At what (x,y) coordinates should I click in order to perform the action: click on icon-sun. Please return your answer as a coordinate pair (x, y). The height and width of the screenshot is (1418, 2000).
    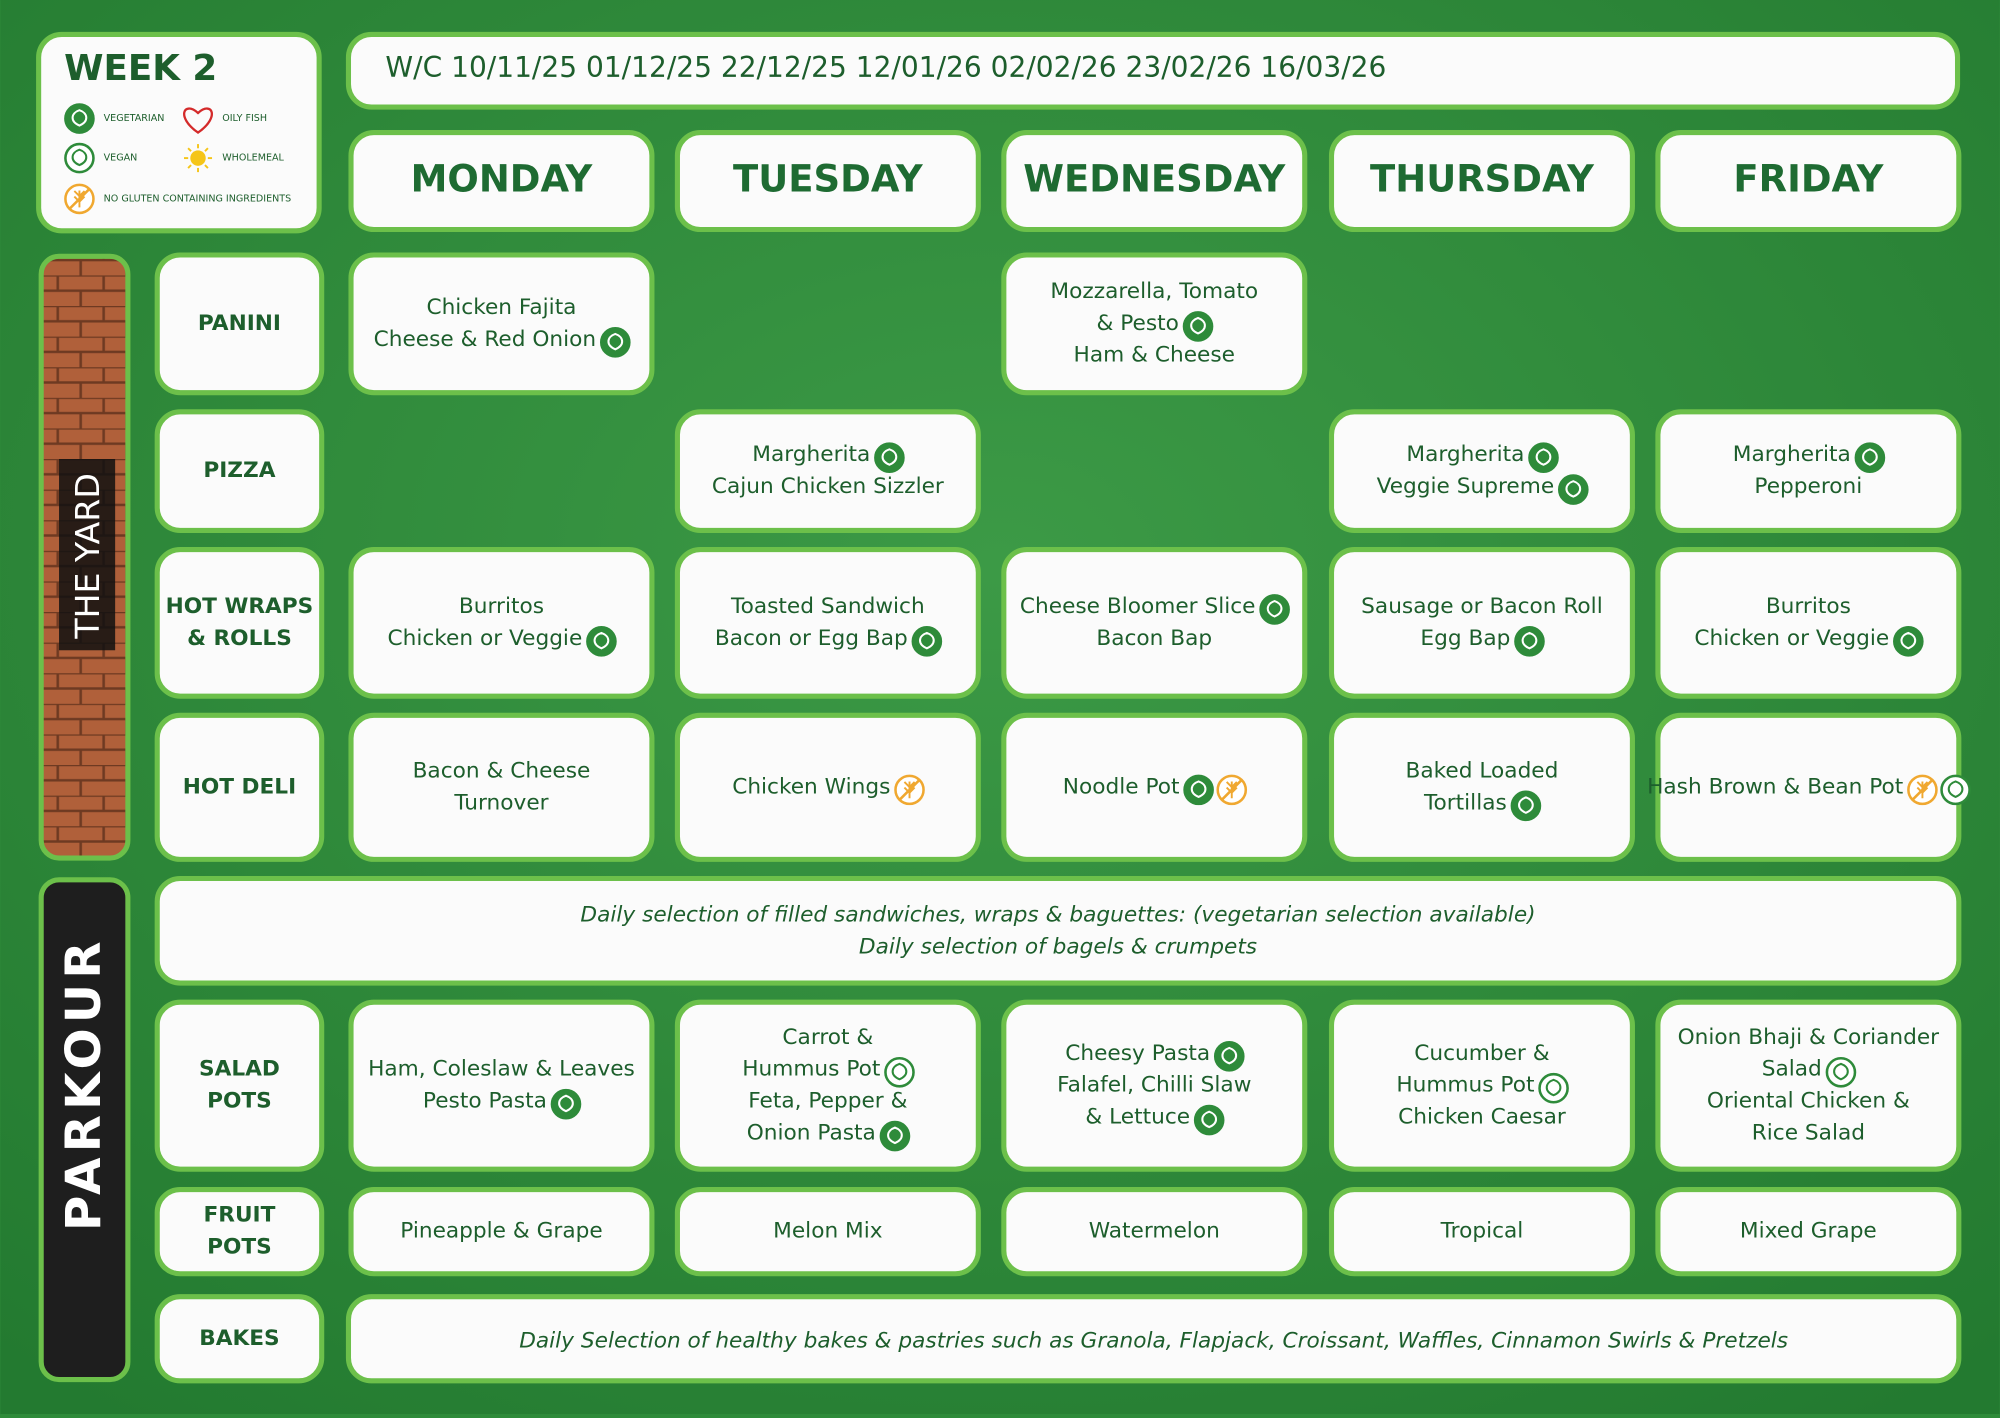
    Looking at the image, I should click on (198, 158).